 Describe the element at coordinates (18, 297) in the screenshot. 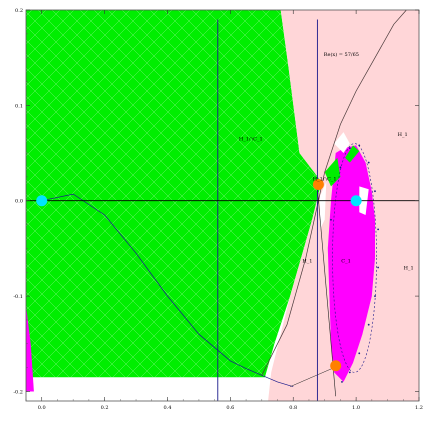

I see `y-tick-label: -0.1` at that location.